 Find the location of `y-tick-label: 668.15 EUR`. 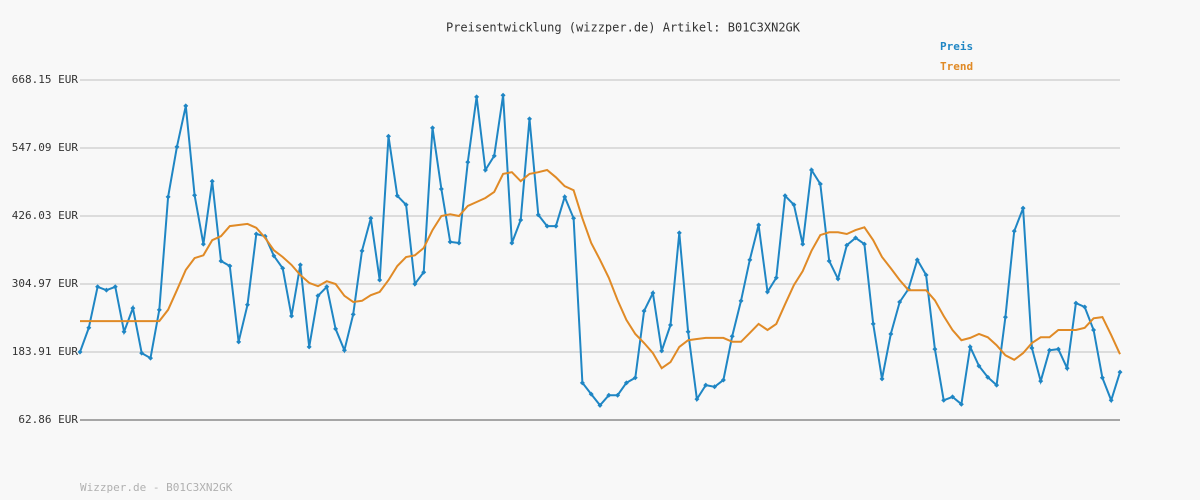

y-tick-label: 668.15 EUR is located at coordinates (45, 79).